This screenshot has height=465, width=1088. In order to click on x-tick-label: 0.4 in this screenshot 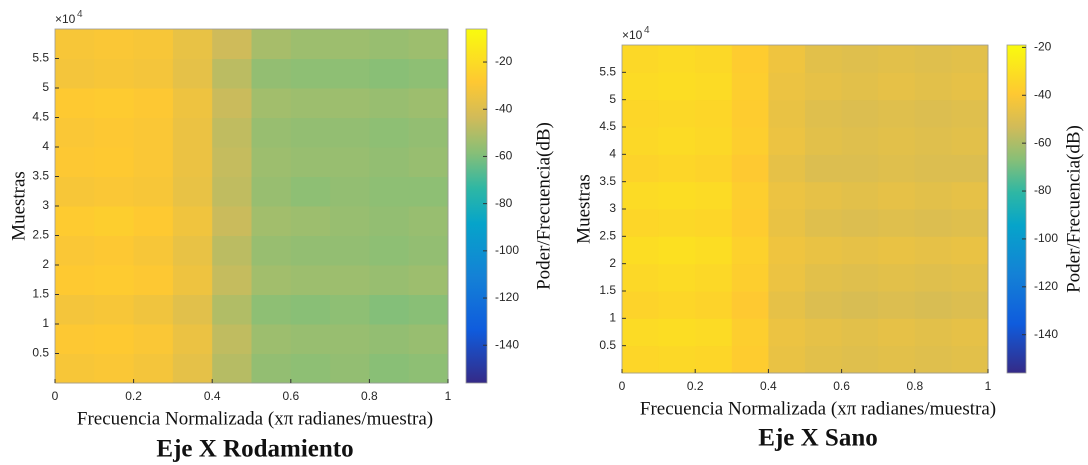, I will do `click(768, 386)`.